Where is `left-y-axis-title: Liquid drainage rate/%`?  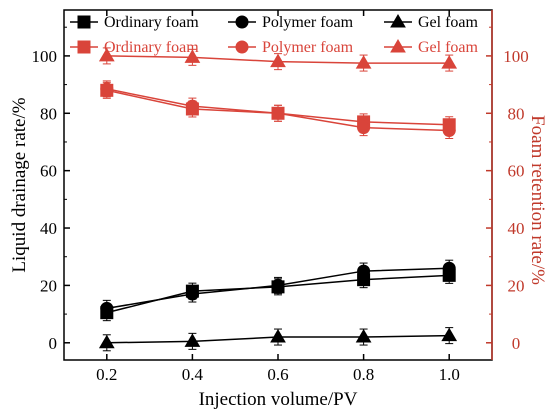
left-y-axis-title: Liquid drainage rate/% is located at coordinates (19, 184).